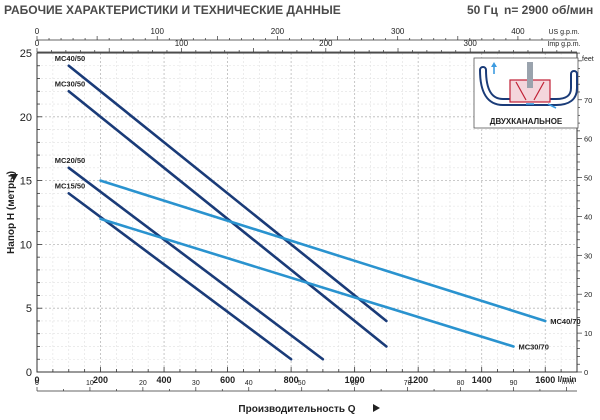 This screenshot has width=600, height=420. Describe the element at coordinates (588, 139) in the screenshot. I see `feet-tick-label: 60` at that location.